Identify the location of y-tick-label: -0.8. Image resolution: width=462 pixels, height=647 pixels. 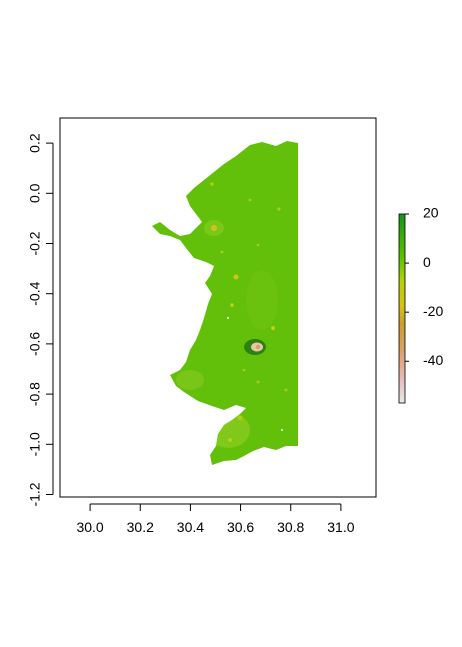
(35, 394).